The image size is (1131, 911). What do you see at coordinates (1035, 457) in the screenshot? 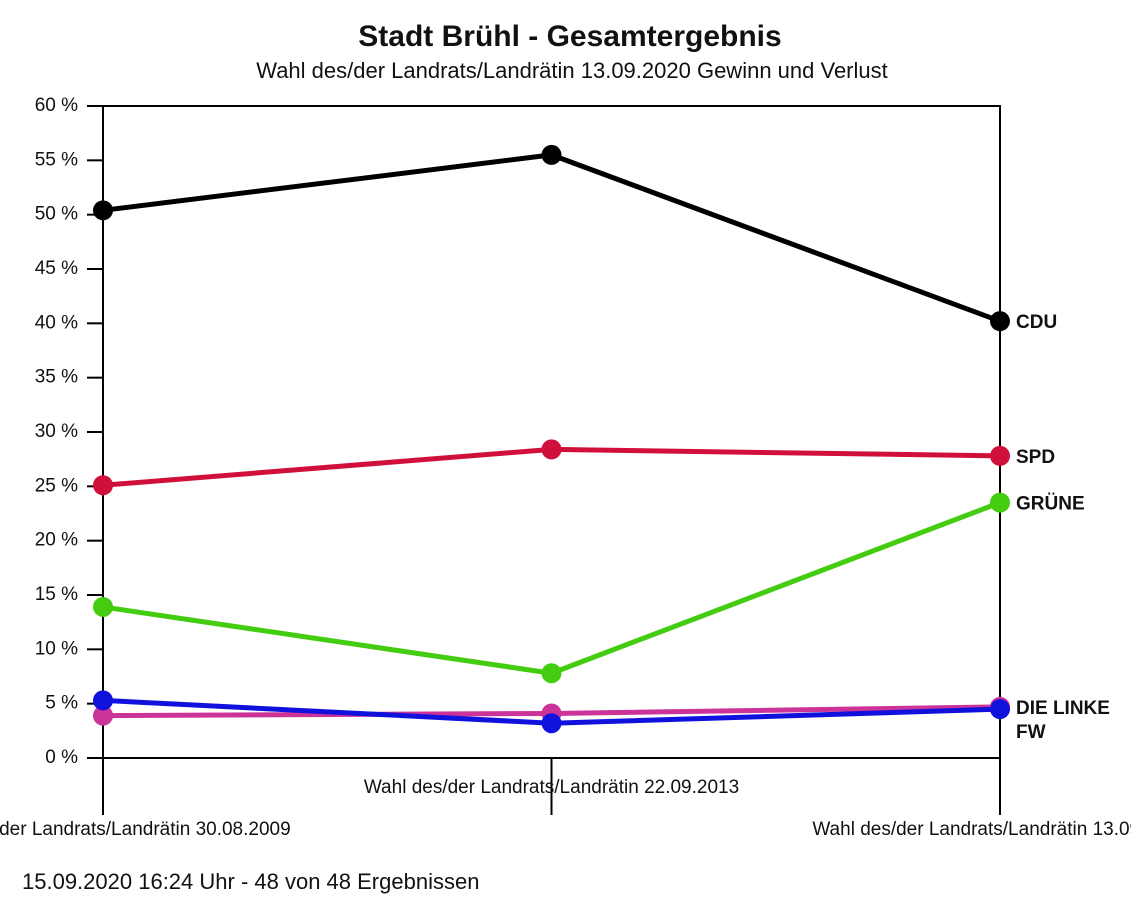
I see `series-label: SPD` at bounding box center [1035, 457].